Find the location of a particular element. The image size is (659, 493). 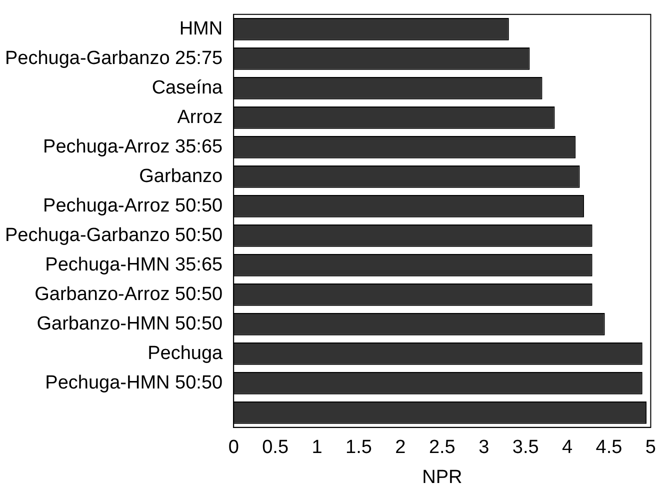

x-tick-label: 1 is located at coordinates (317, 447).